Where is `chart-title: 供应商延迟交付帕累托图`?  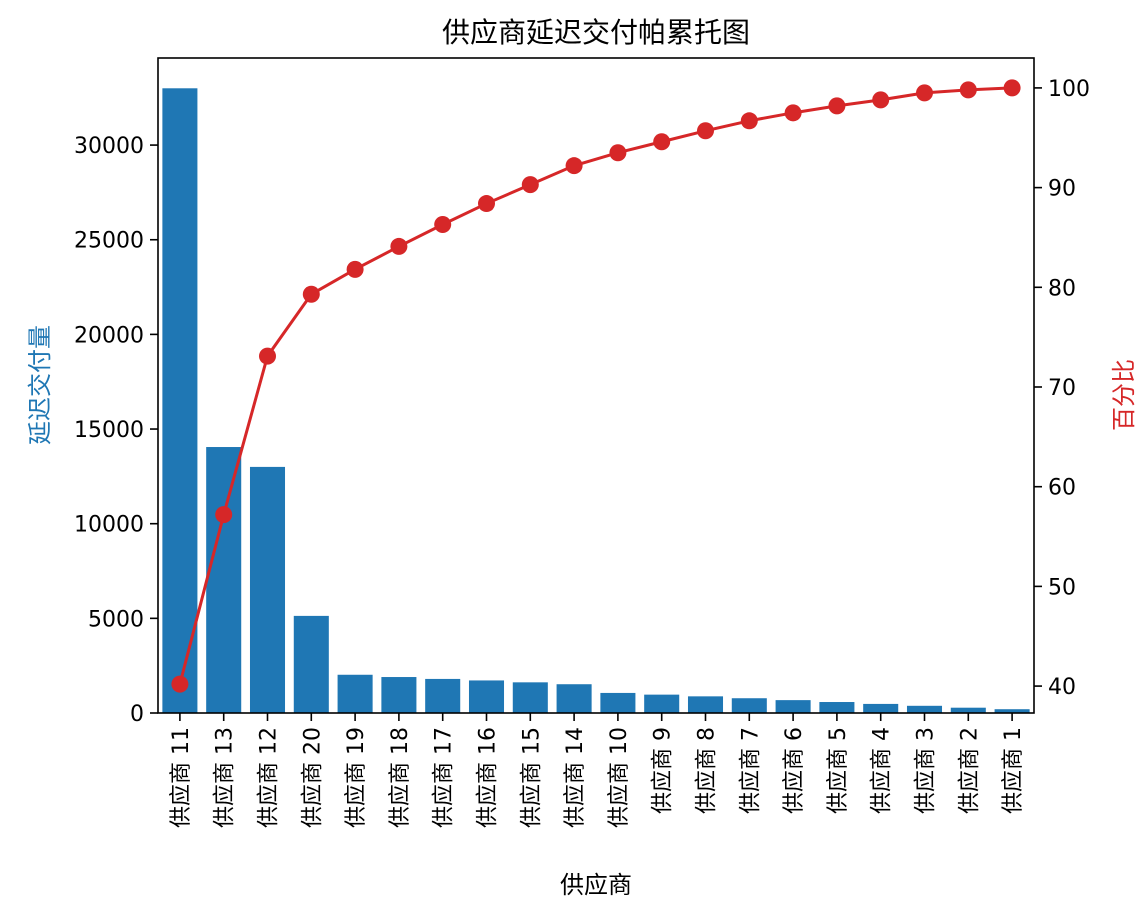
chart-title: 供应商延迟交付帕累托图 is located at coordinates (596, 32).